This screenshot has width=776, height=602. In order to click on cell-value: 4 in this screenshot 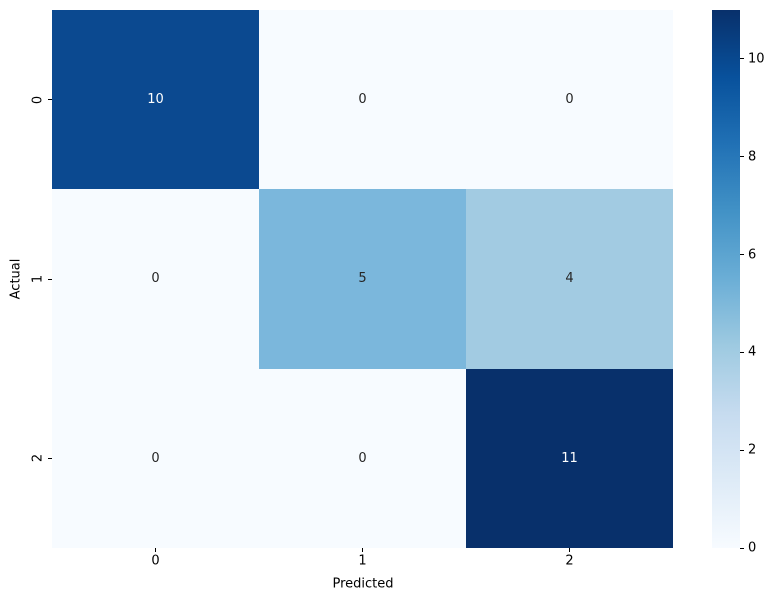, I will do `click(569, 279)`.